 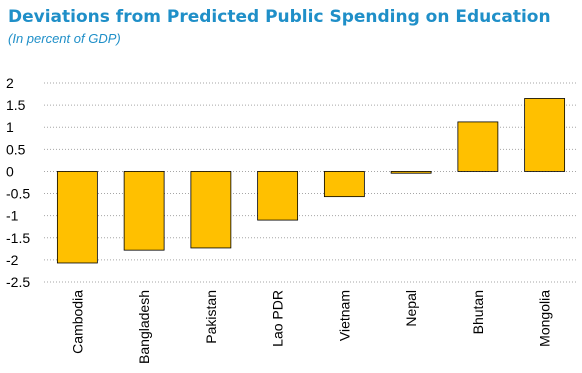 What do you see at coordinates (12, 216) in the screenshot?
I see `y-tick-label: -1` at bounding box center [12, 216].